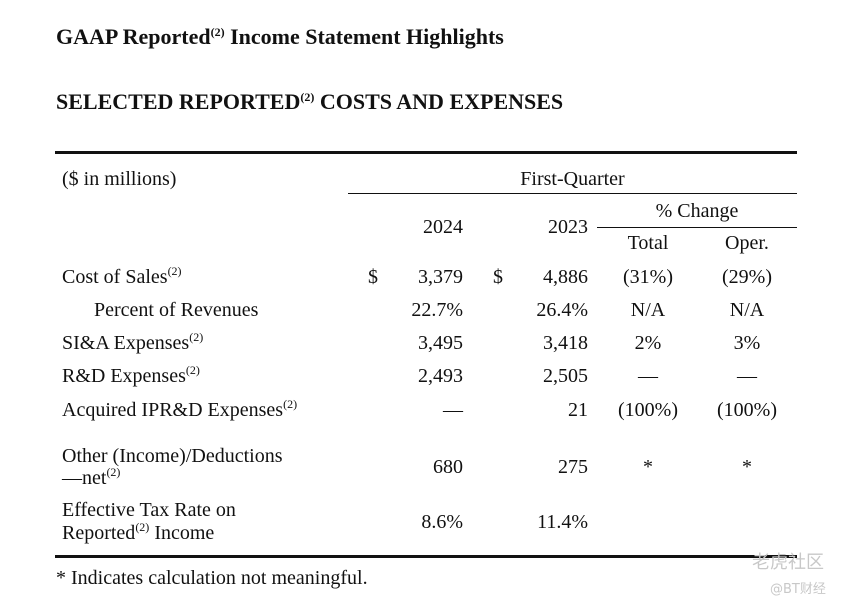 This screenshot has height=607, width=857. What do you see at coordinates (440, 376) in the screenshot?
I see `cell: 2,493` at bounding box center [440, 376].